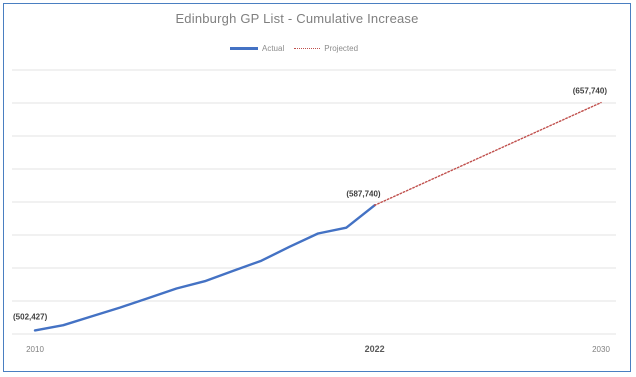 This screenshot has width=636, height=377. Describe the element at coordinates (244, 48) in the screenshot. I see `legend-swatch-actual` at that location.